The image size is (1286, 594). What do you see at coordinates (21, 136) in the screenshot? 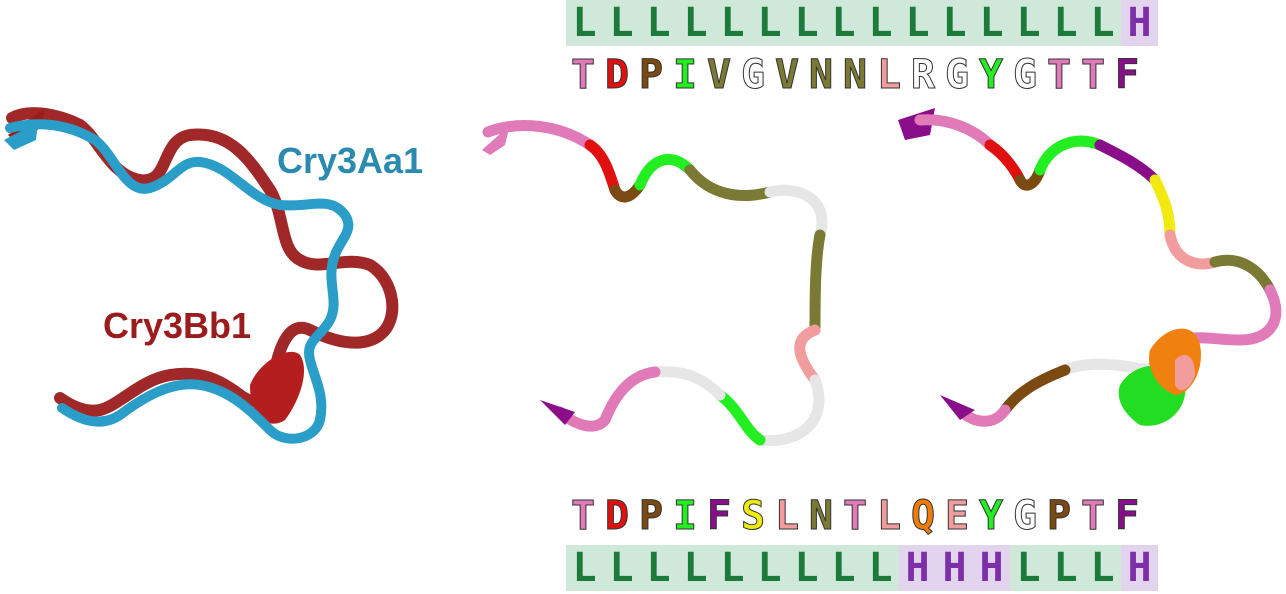
I see `cry3aa1-arrowhead` at bounding box center [21, 136].